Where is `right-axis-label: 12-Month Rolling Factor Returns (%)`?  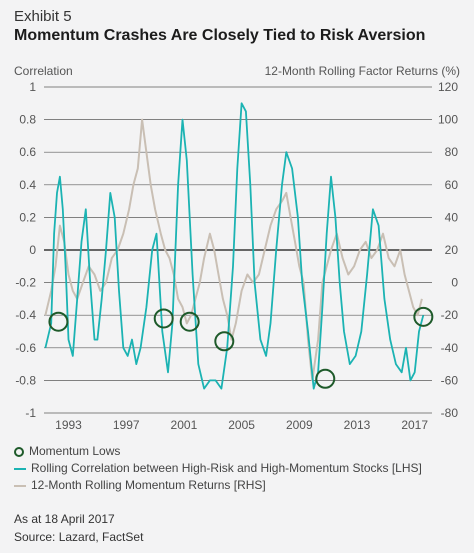
right-axis-label: 12-Month Rolling Factor Returns (%) is located at coordinates (362, 71).